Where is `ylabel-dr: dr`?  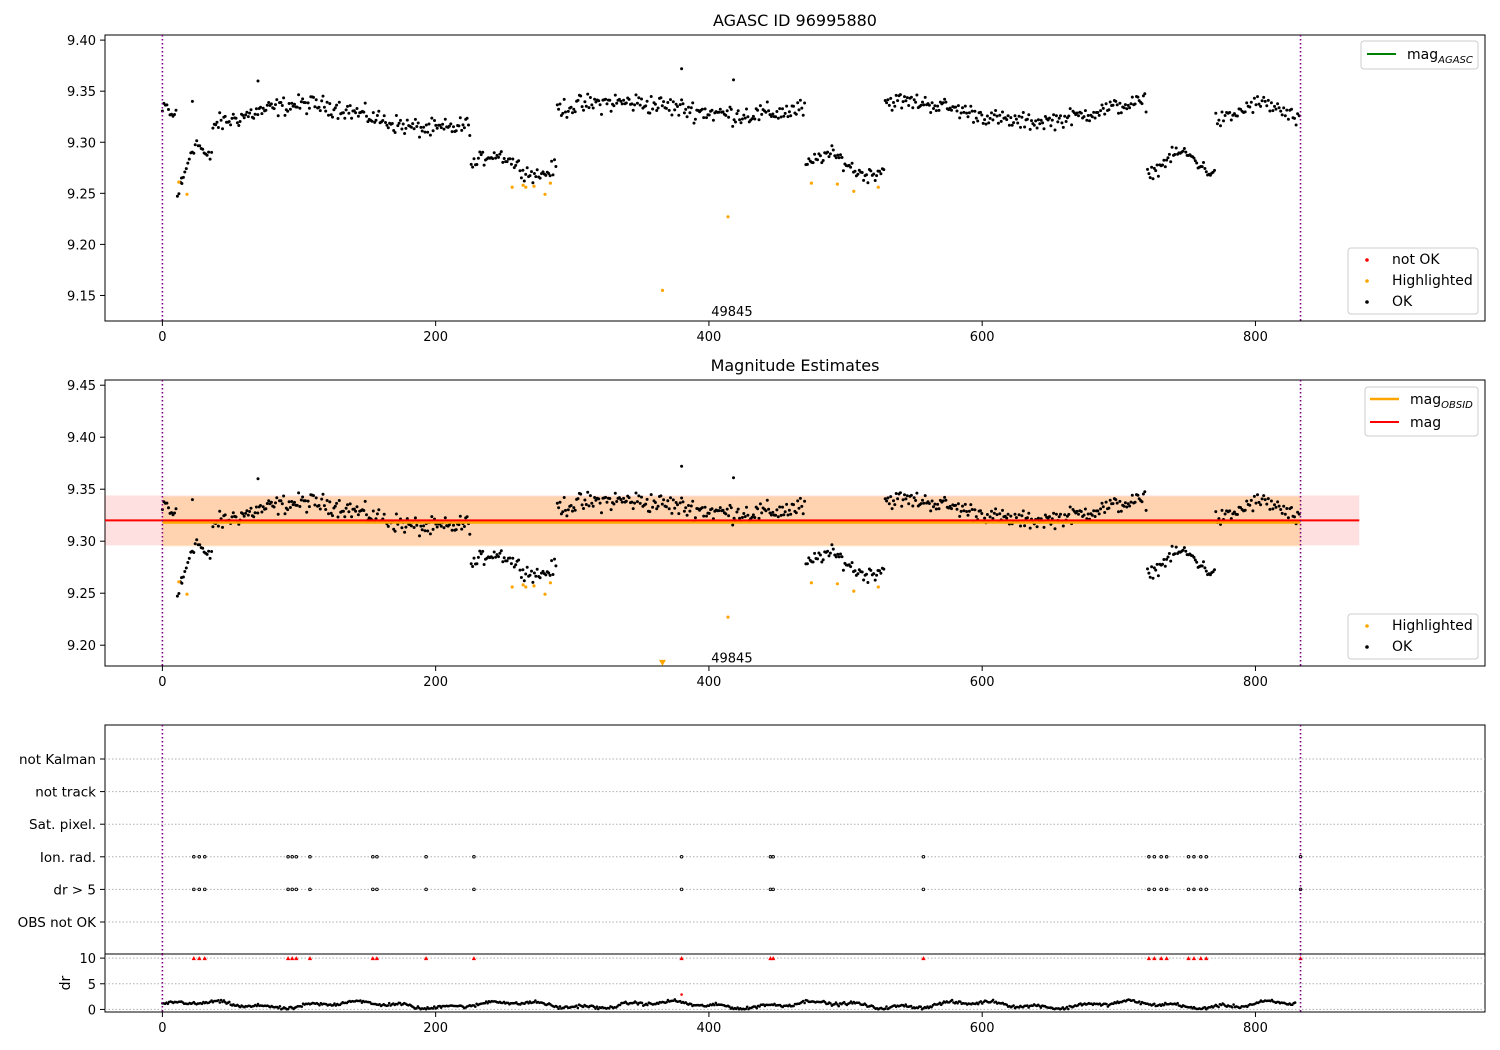 ylabel-dr: dr is located at coordinates (66, 982).